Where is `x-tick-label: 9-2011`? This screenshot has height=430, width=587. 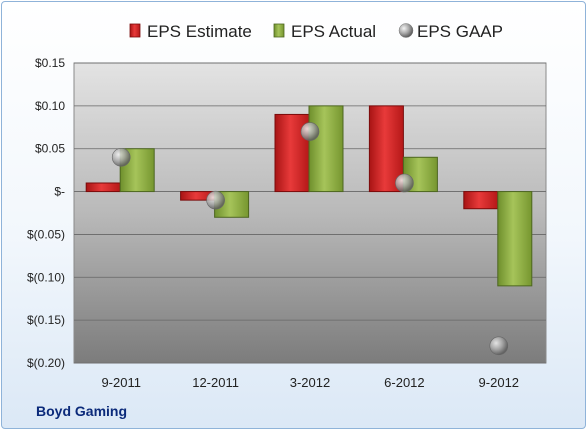 x-tick-label: 9-2011 is located at coordinates (121, 382).